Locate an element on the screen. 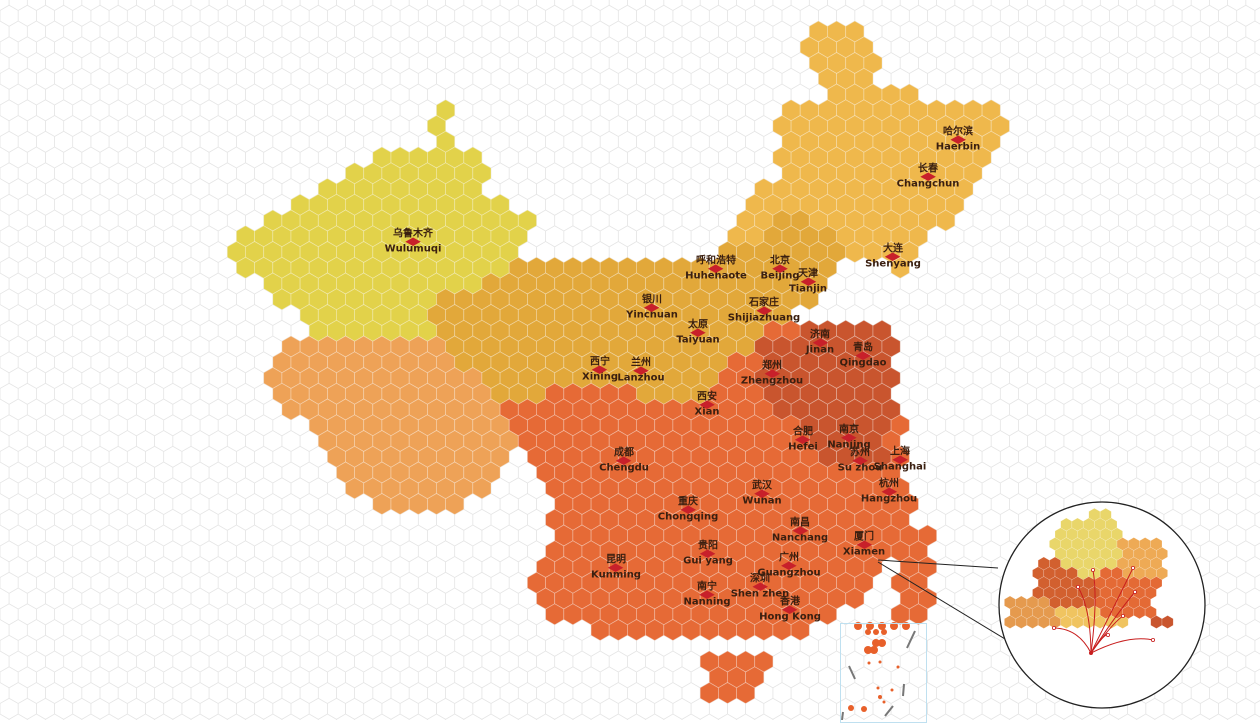 The image size is (1260, 723). city-name-zh: 上海 is located at coordinates (900, 452).